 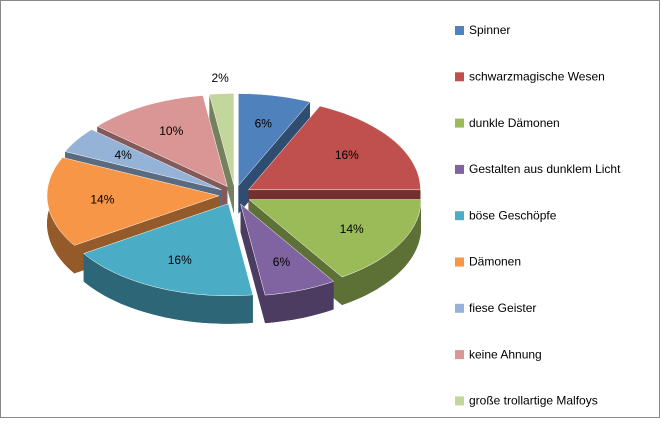 What do you see at coordinates (505, 354) in the screenshot?
I see `legend-label: keine Ahnung` at bounding box center [505, 354].